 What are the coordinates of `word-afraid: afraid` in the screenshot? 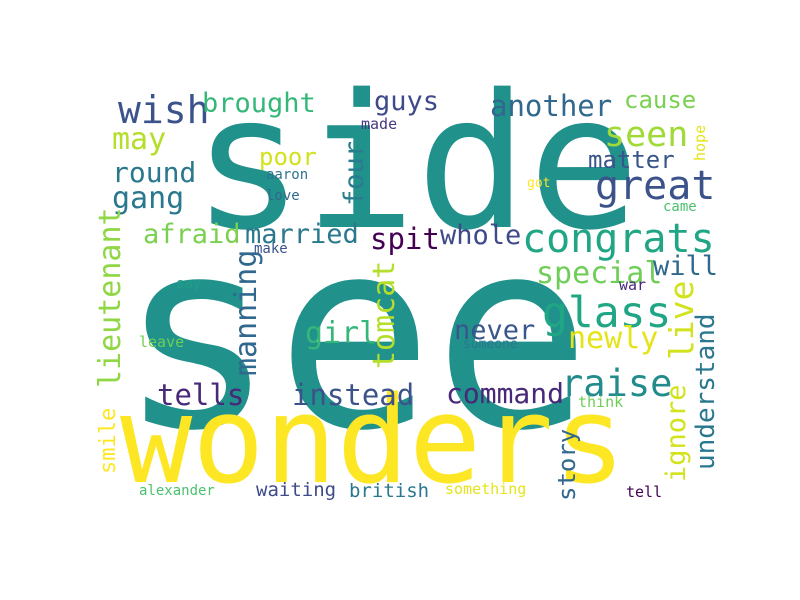 It's located at (192, 234).